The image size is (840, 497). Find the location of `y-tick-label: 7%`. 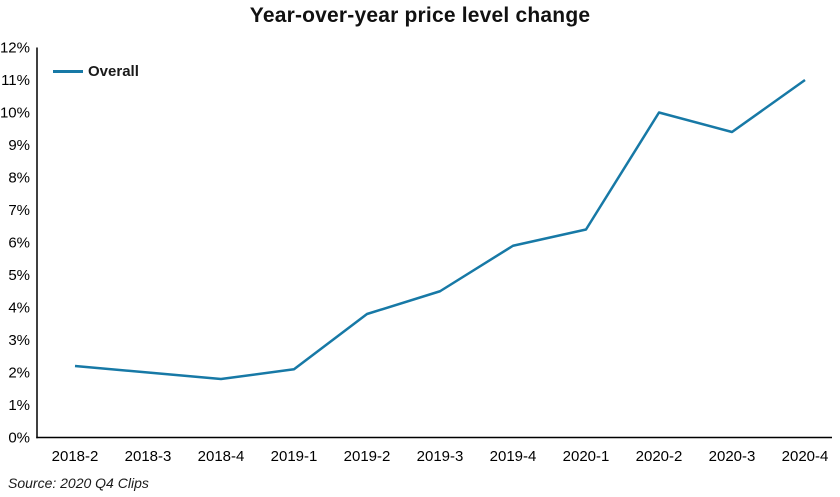

y-tick-label: 7% is located at coordinates (19, 210).